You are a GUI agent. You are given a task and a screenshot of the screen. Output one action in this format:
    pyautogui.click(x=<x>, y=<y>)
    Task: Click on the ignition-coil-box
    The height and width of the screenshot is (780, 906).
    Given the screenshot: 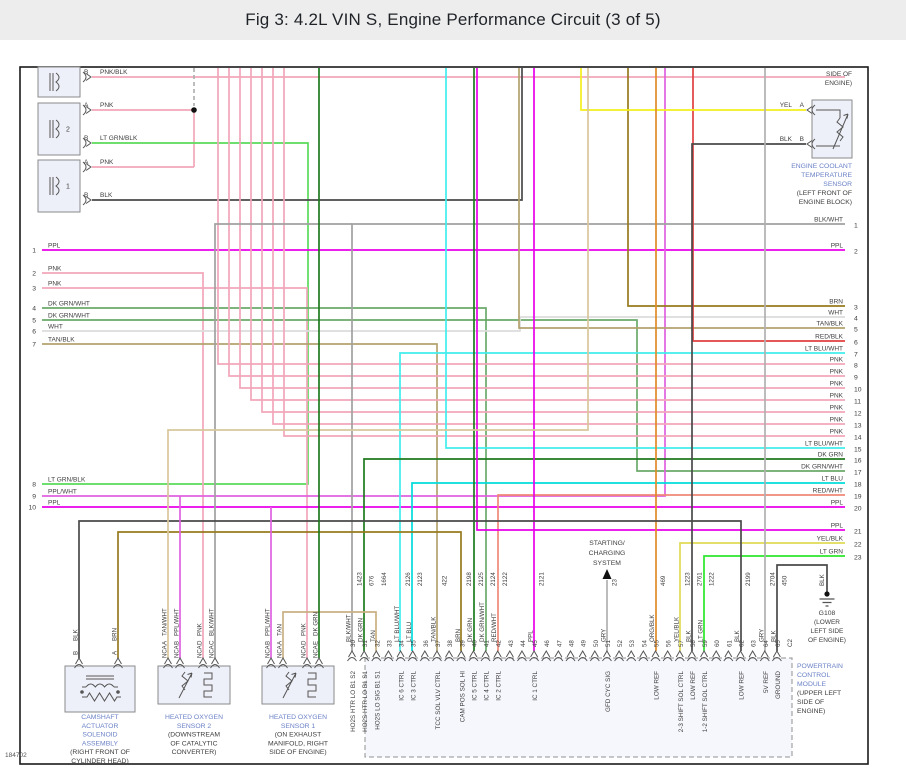 What is the action you would take?
    pyautogui.click(x=59, y=82)
    